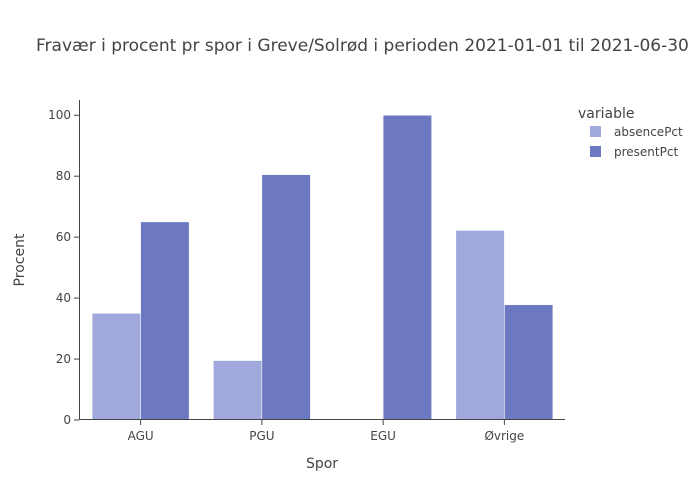 This screenshot has width=700, height=500. I want to click on legend-label-absencePct: absencePct, so click(648, 132).